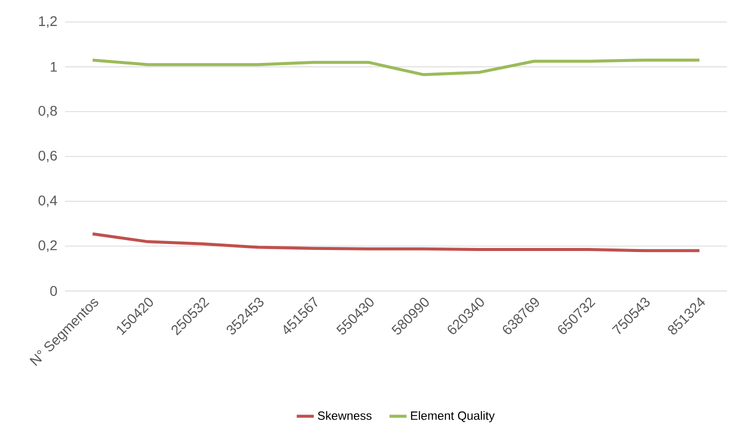 The width and height of the screenshot is (729, 438). Describe the element at coordinates (453, 416) in the screenshot. I see `legend-label: Element Quality` at that location.